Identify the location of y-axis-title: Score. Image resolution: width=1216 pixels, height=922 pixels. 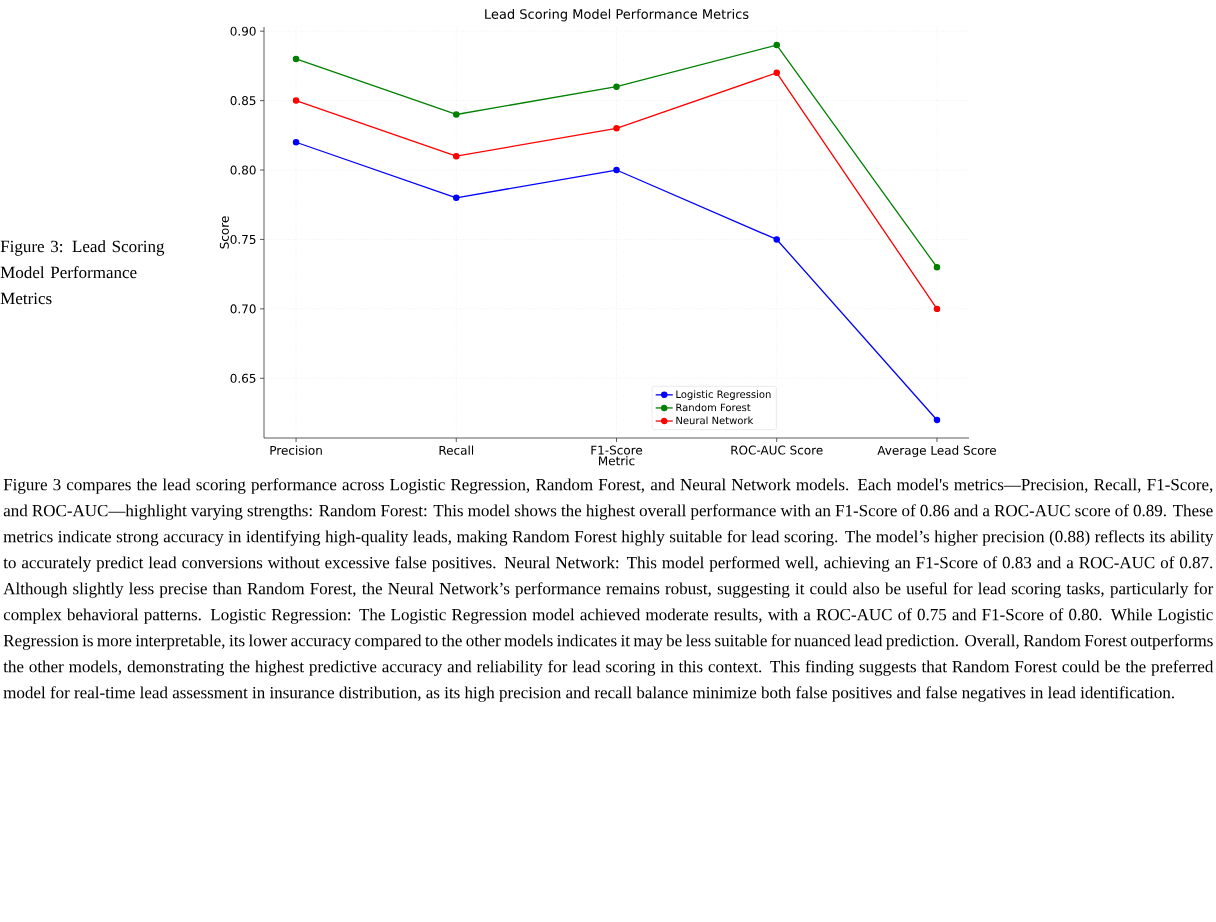
(224, 232).